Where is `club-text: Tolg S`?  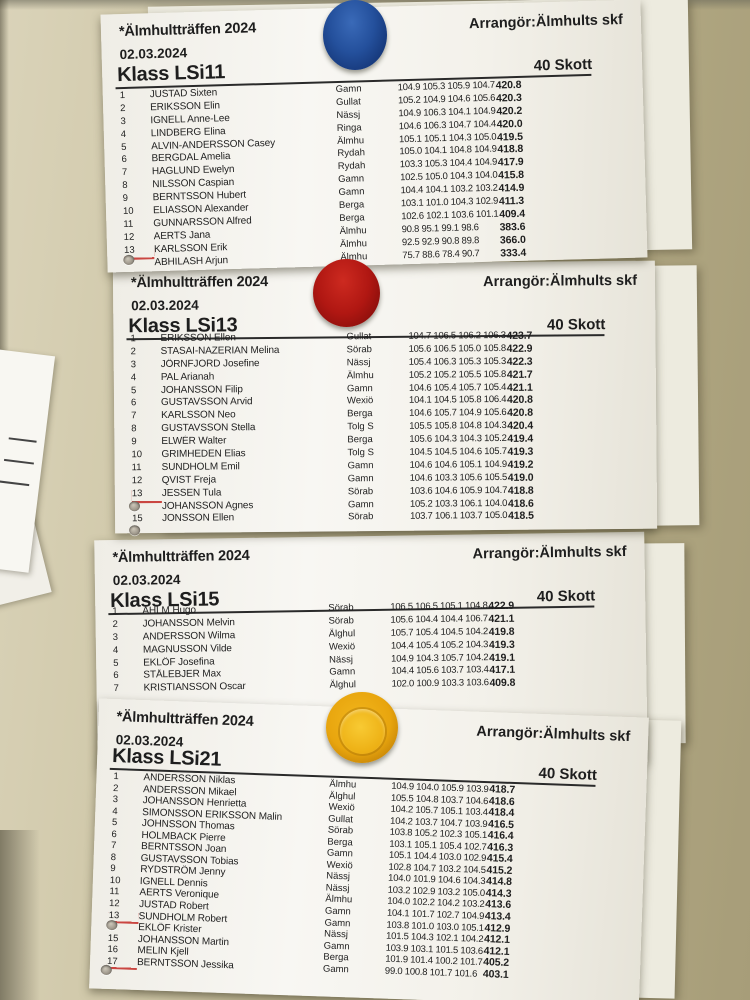
club-text: Tolg S is located at coordinates (360, 427).